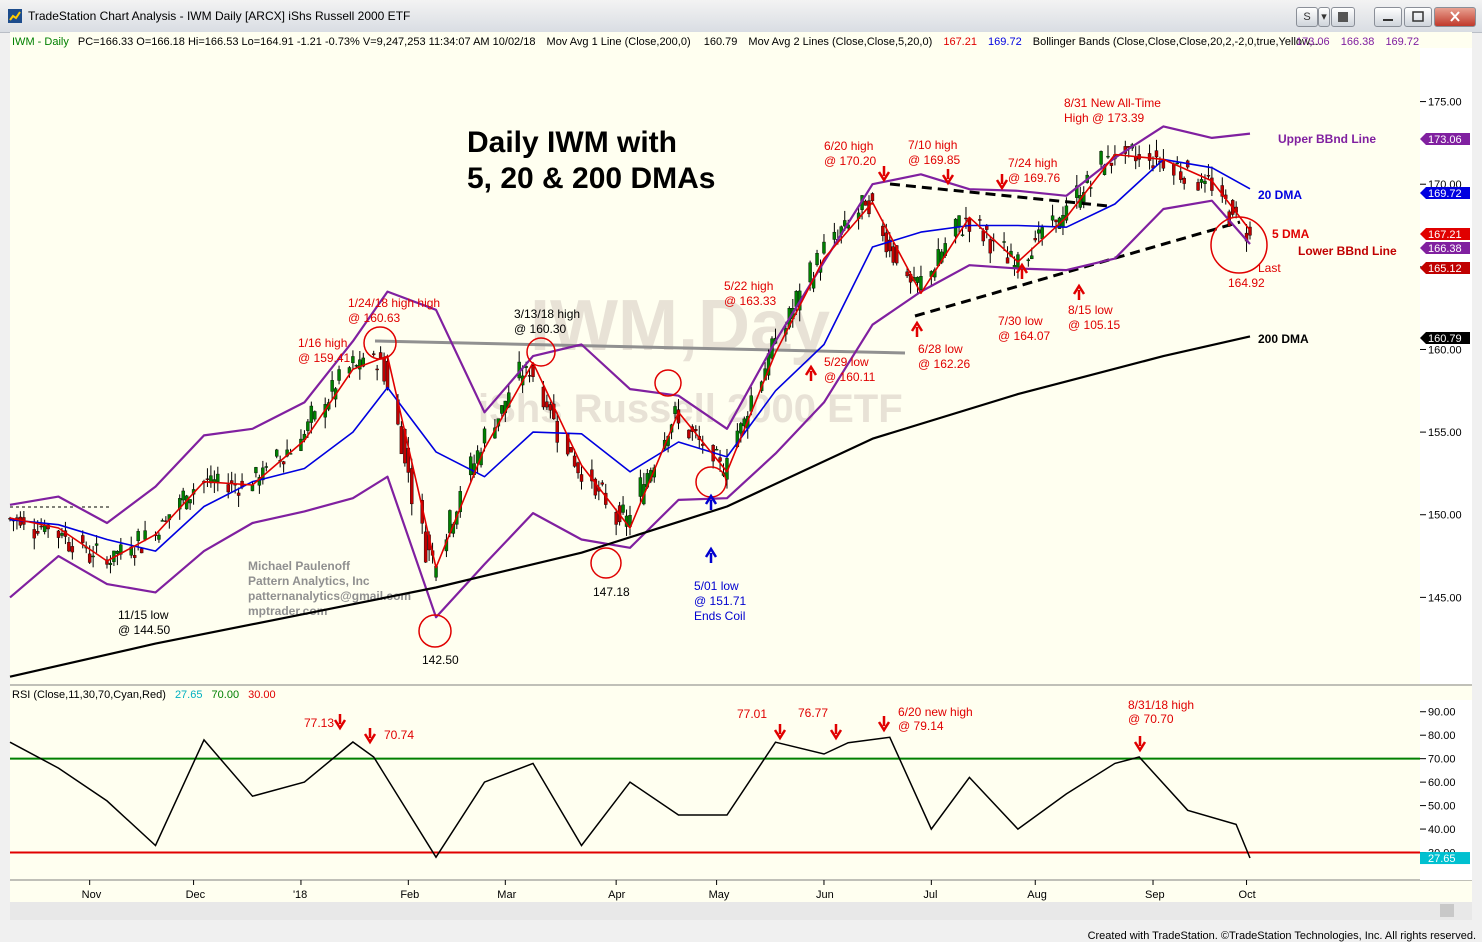  Describe the element at coordinates (741, 911) in the screenshot. I see `horizontal-scrollbar` at that location.